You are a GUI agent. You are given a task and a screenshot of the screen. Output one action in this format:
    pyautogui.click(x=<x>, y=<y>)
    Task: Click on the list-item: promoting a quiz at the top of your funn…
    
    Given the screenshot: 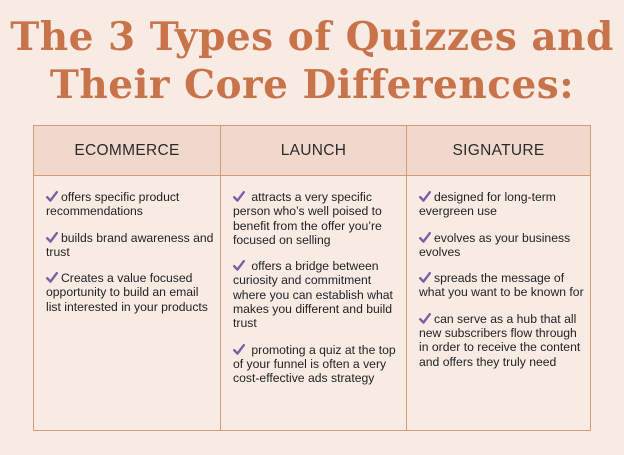 What is the action you would take?
    pyautogui.click(x=314, y=364)
    